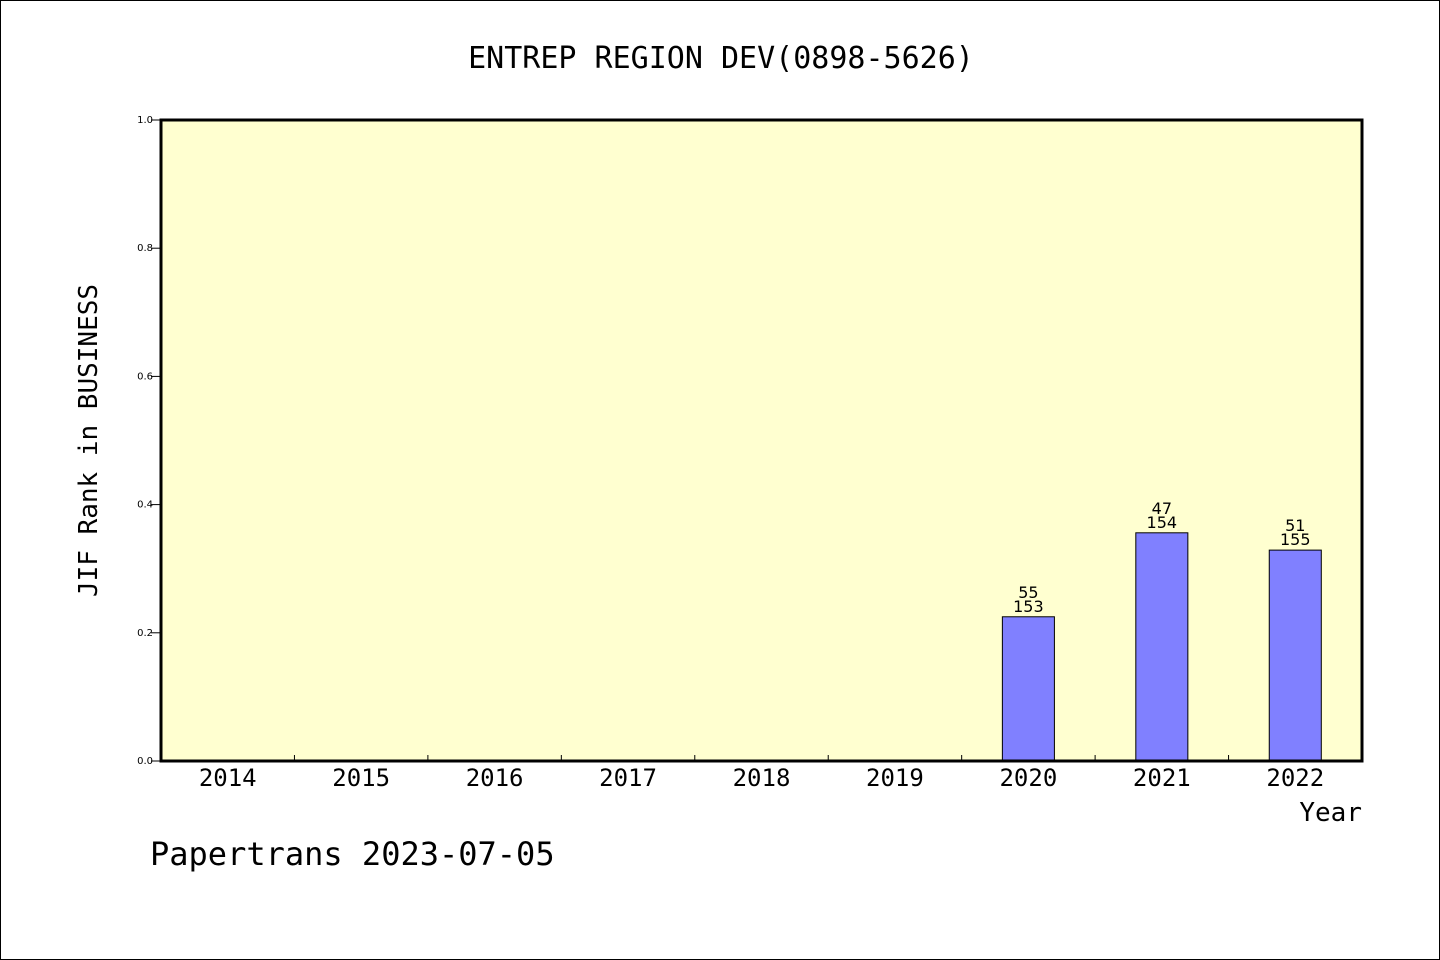  I want to click on bar-rank-label: 47, so click(1162, 508).